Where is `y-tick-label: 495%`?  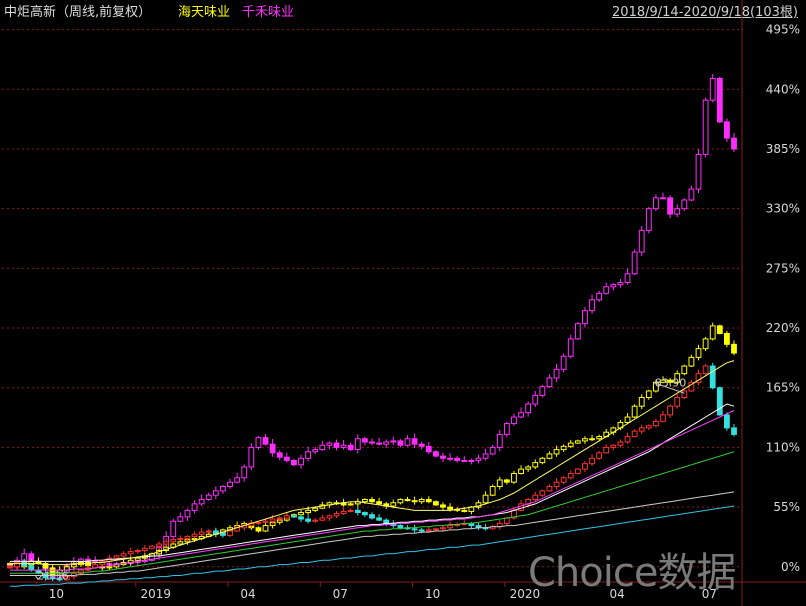 y-tick-label: 495% is located at coordinates (783, 30).